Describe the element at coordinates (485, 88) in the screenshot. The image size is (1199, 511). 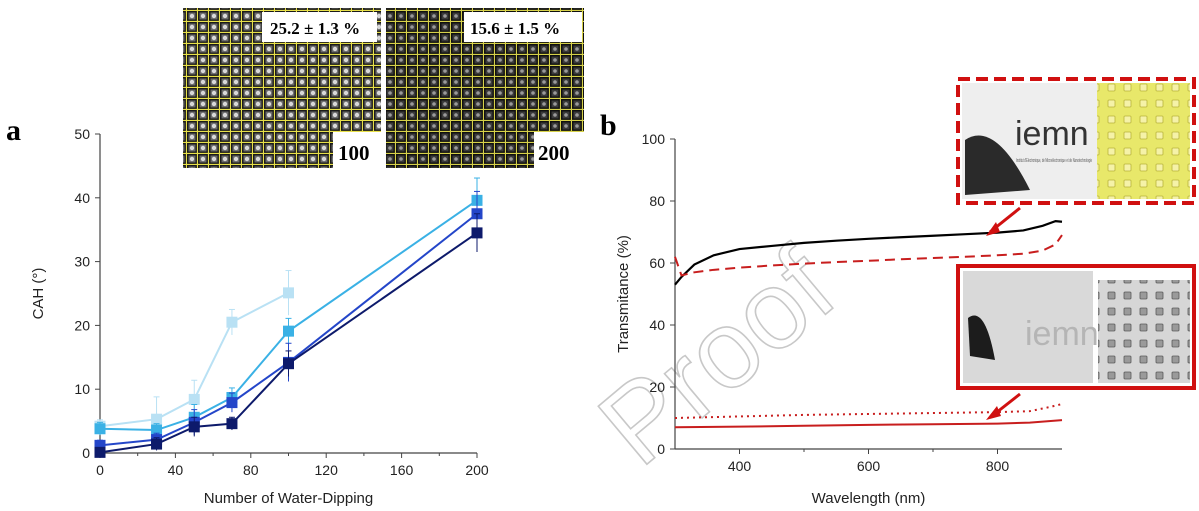
I see `micrograph-inset-200: 15.6 ± 1.5 % 200` at that location.